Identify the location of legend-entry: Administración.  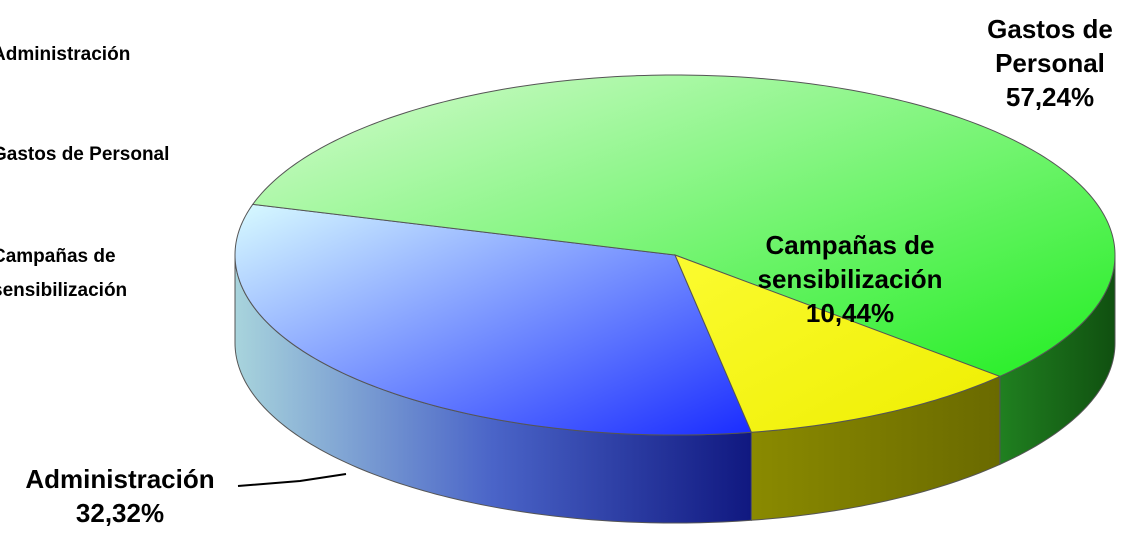
(65, 54).